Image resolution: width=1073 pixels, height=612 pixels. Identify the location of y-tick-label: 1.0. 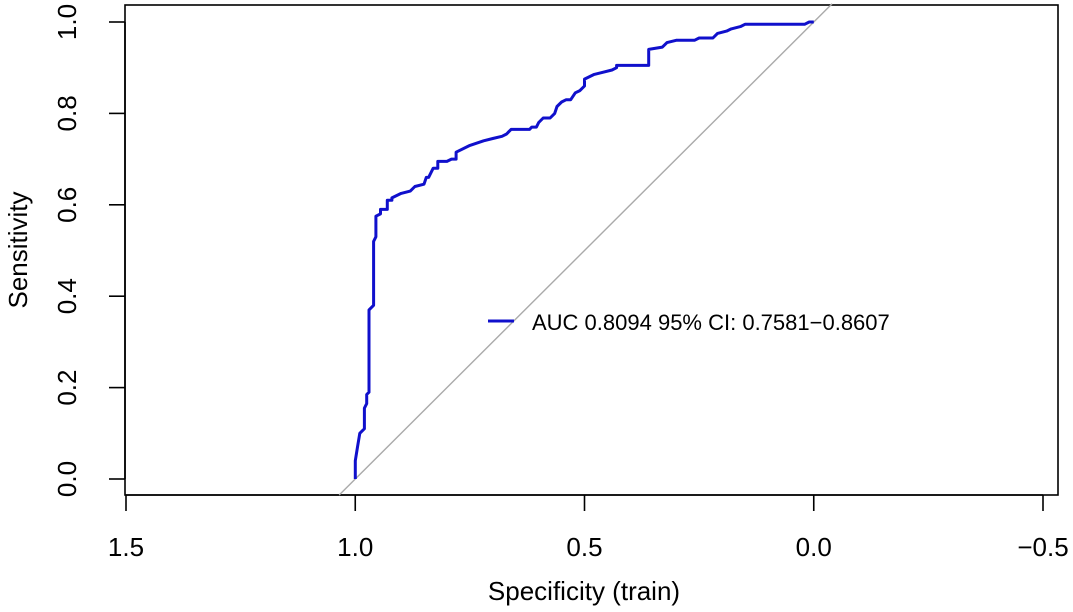
(67, 22).